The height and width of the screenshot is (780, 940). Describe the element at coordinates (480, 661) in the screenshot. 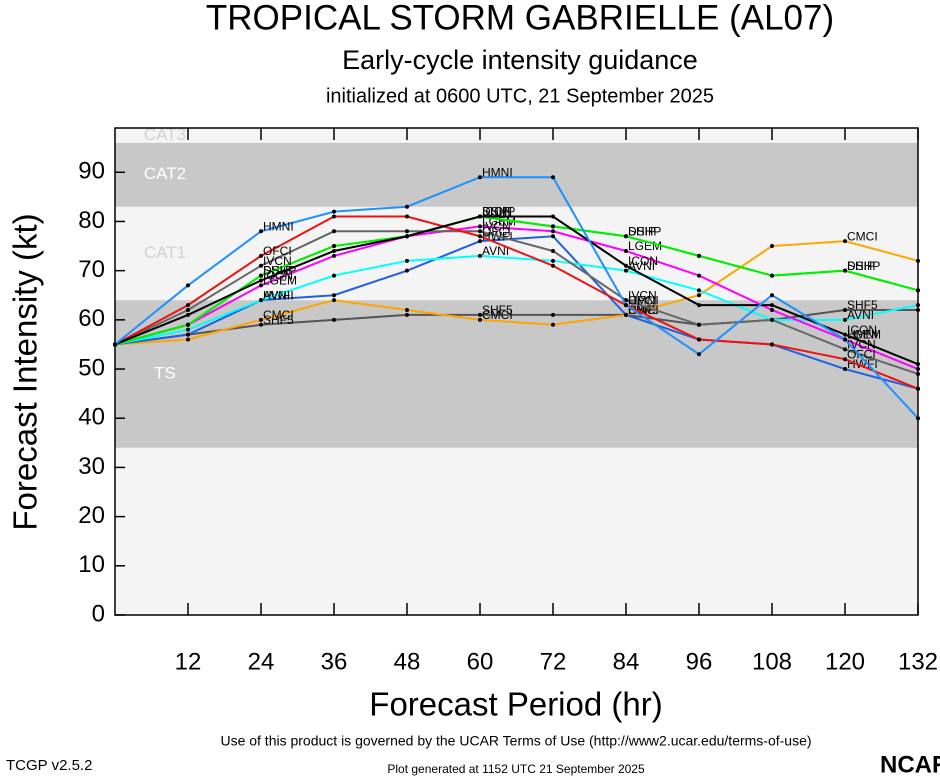

I see `x-tick-label: 60` at that location.